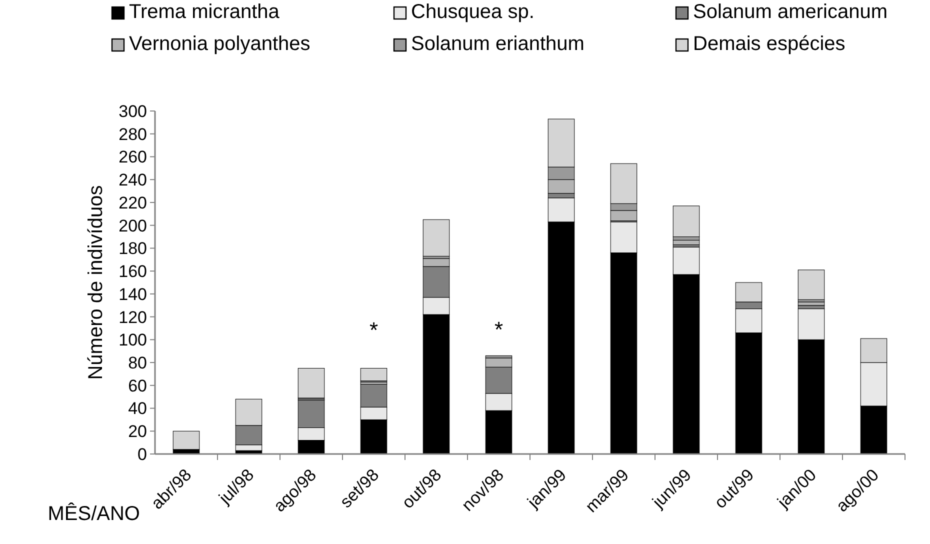 This screenshot has height=544, width=930. Describe the element at coordinates (137, 408) in the screenshot. I see `y-tick-label: 40` at that location.